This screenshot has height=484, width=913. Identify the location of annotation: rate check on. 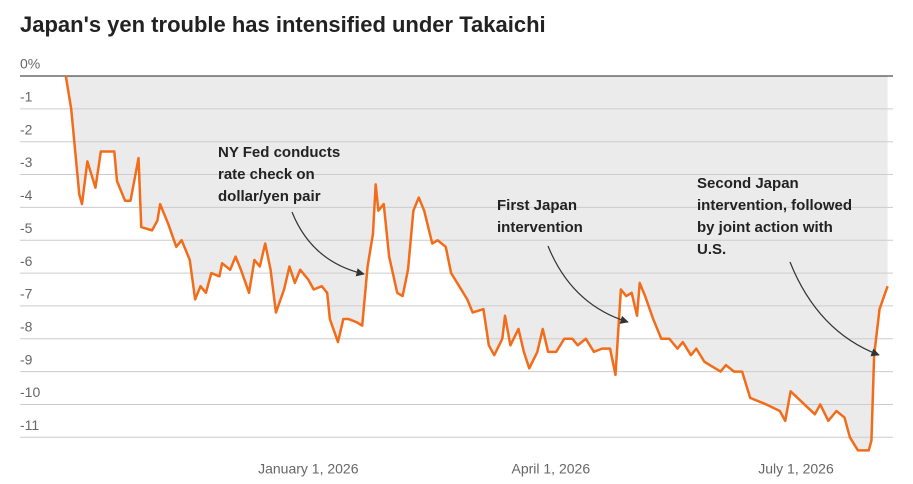
(266, 174).